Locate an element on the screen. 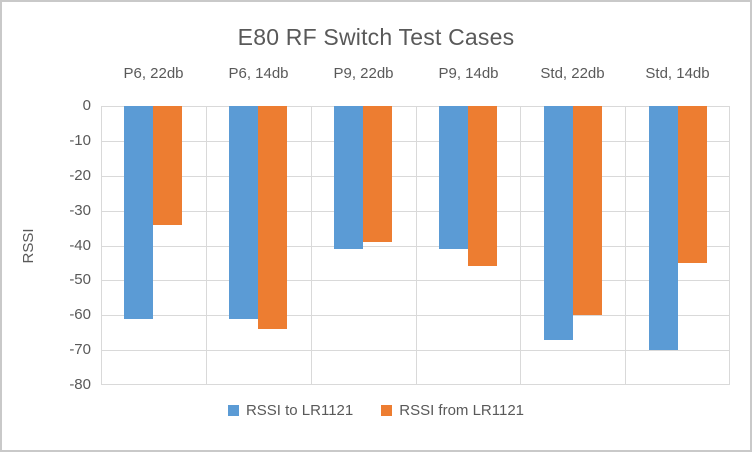 The image size is (752, 452). category-label: P6, 22db is located at coordinates (153, 73).